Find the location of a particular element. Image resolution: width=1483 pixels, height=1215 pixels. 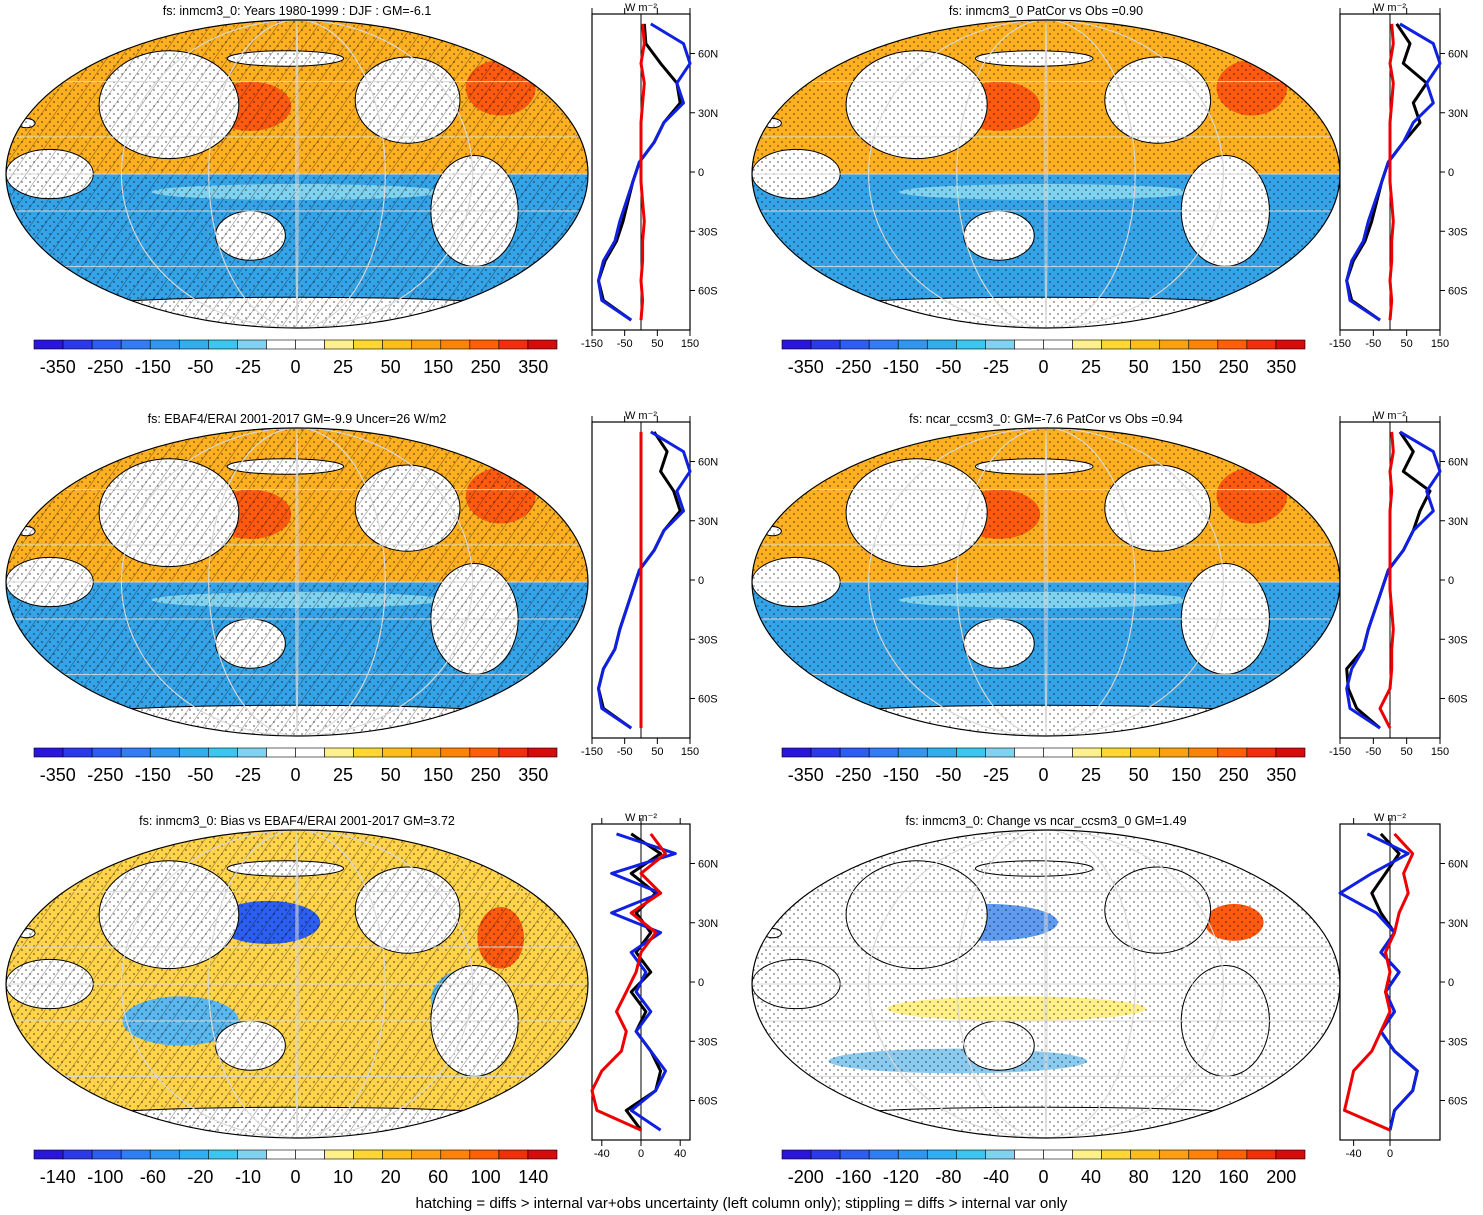

colorbar-label: -20 is located at coordinates (200, 1177).